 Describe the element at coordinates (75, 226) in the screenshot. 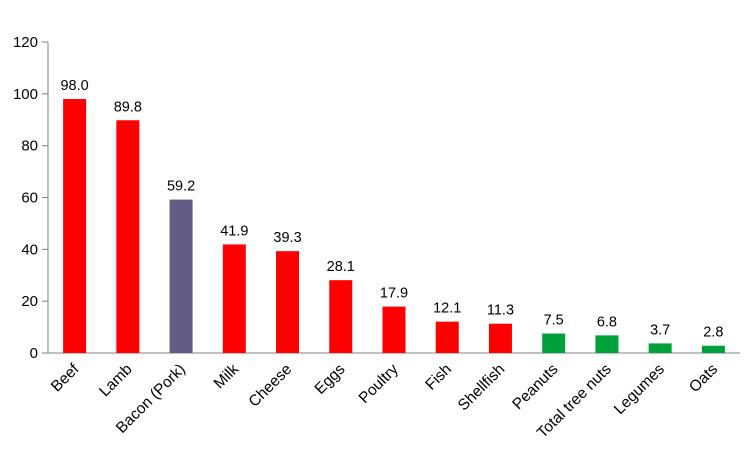

I see `bar-beef` at that location.